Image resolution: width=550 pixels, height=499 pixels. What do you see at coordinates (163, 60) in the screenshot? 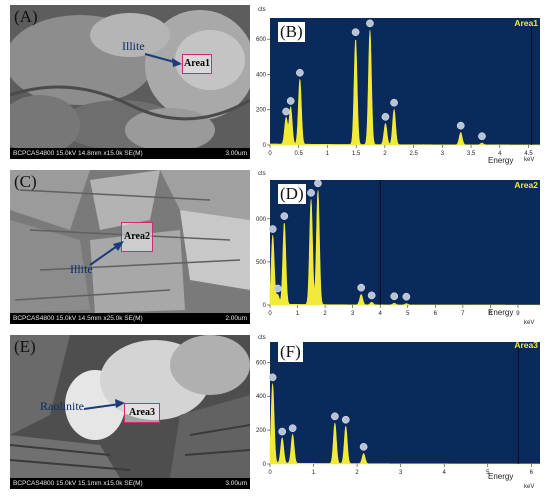
I see `arrow-a` at bounding box center [163, 60].